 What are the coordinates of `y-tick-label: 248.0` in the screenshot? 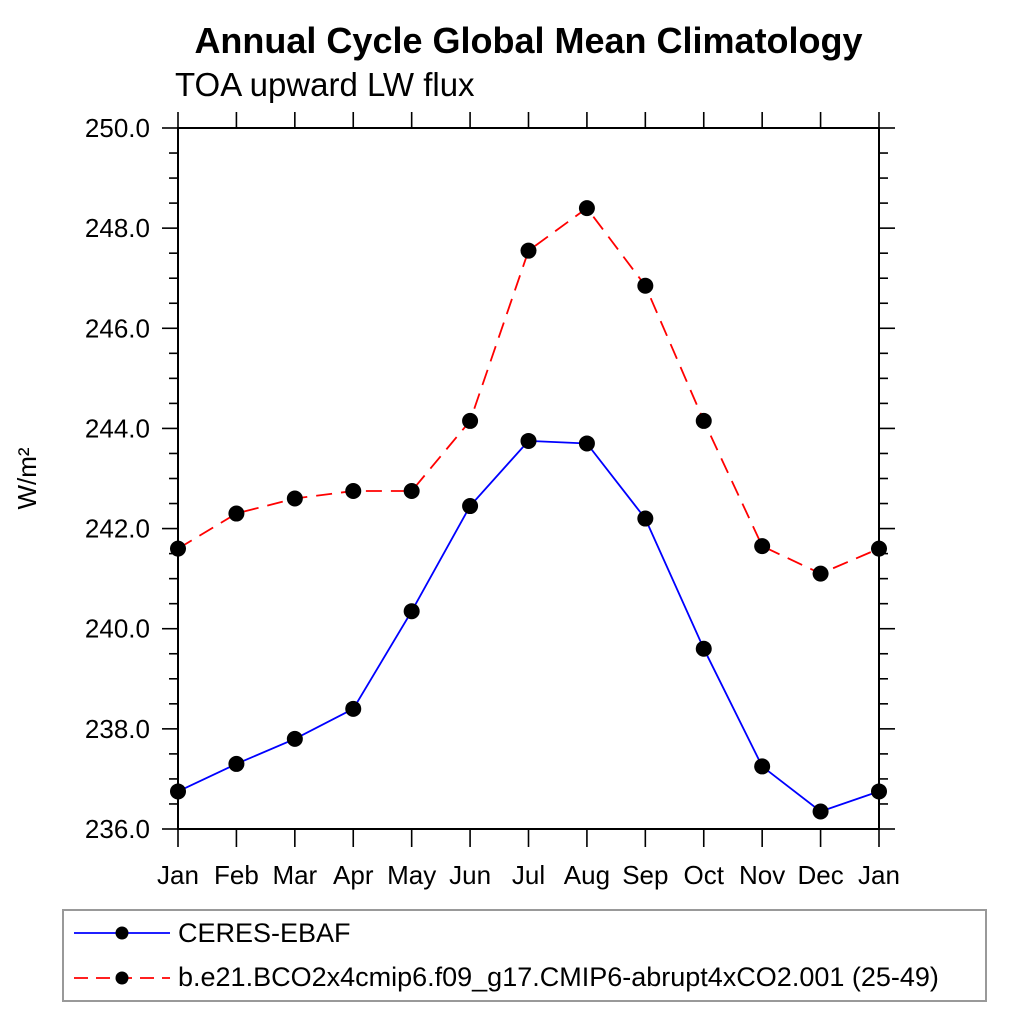 It's located at (117, 228).